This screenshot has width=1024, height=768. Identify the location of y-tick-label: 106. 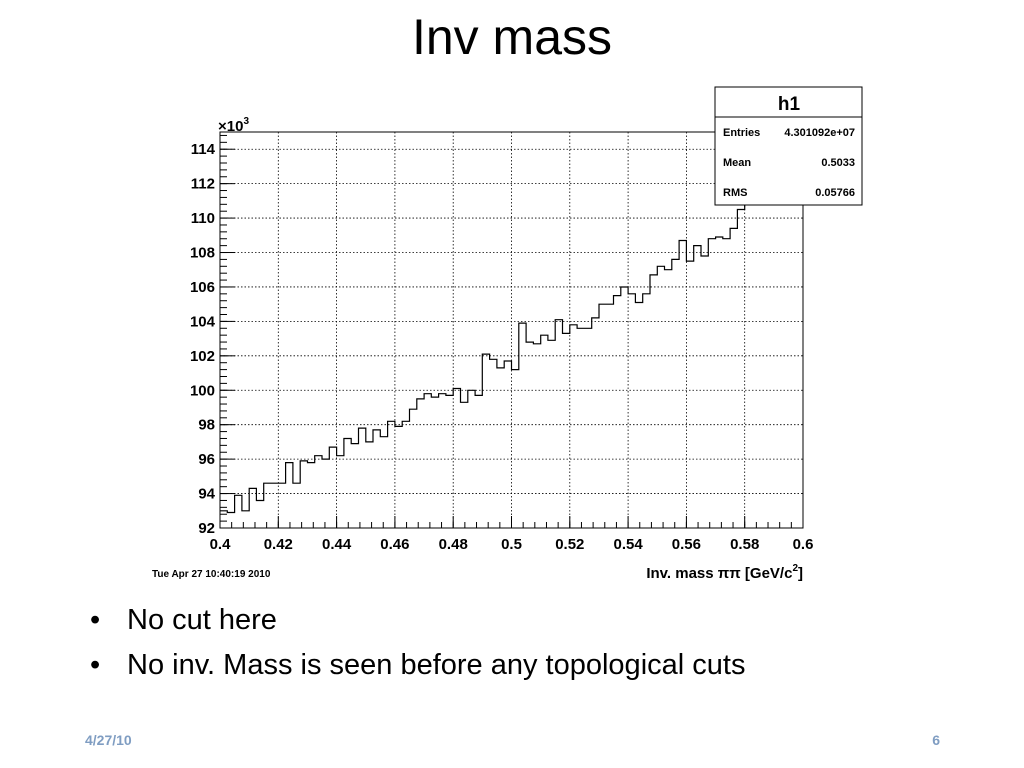
(202, 287).